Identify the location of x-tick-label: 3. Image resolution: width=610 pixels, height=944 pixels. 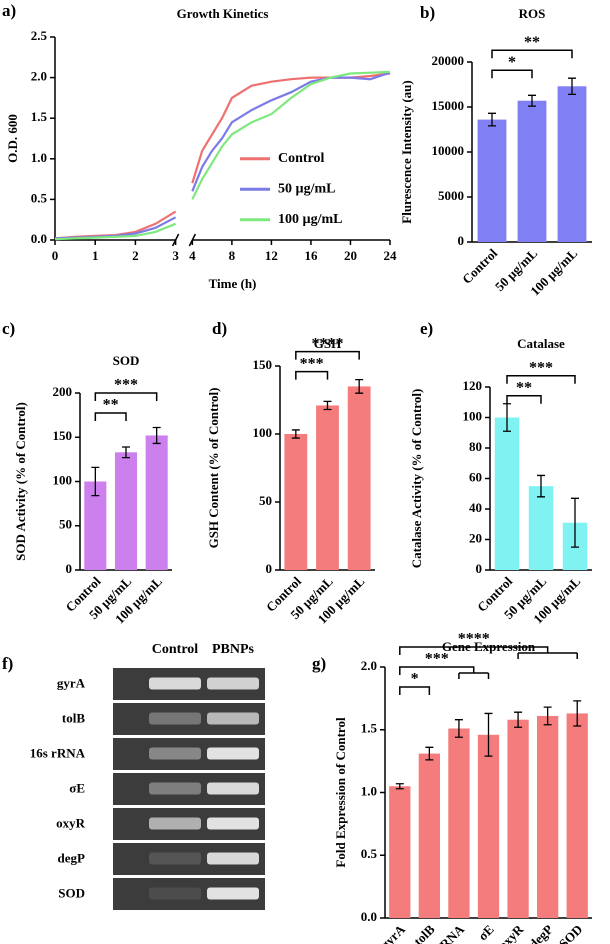
(175, 255).